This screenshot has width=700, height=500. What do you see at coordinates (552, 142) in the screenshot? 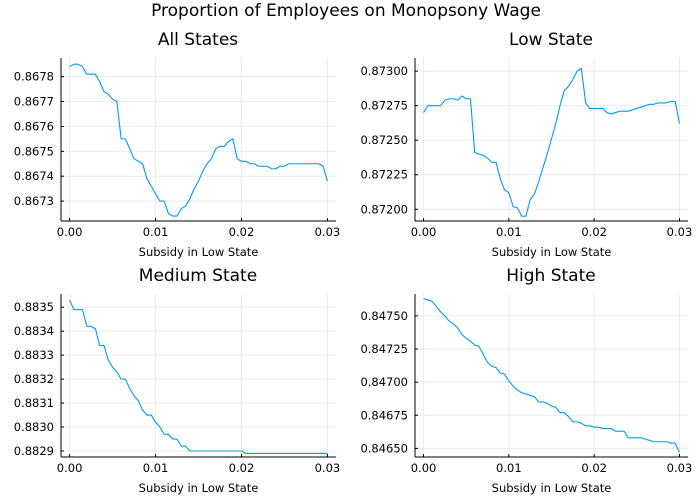
I see `series-line-low-state` at bounding box center [552, 142].